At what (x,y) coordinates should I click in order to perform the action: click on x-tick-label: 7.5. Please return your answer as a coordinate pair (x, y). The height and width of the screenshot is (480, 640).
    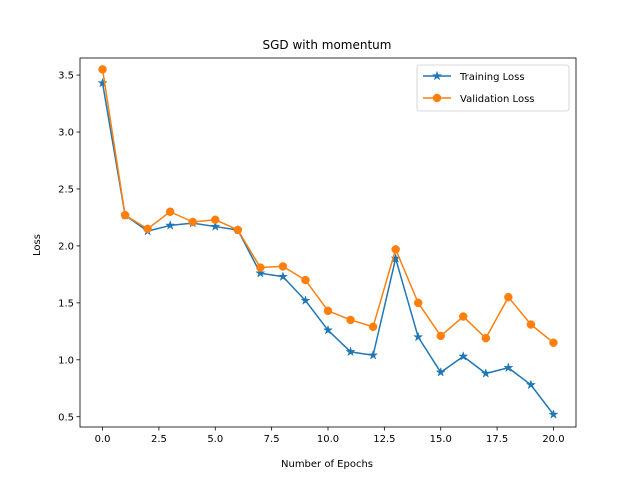
    Looking at the image, I should click on (272, 439).